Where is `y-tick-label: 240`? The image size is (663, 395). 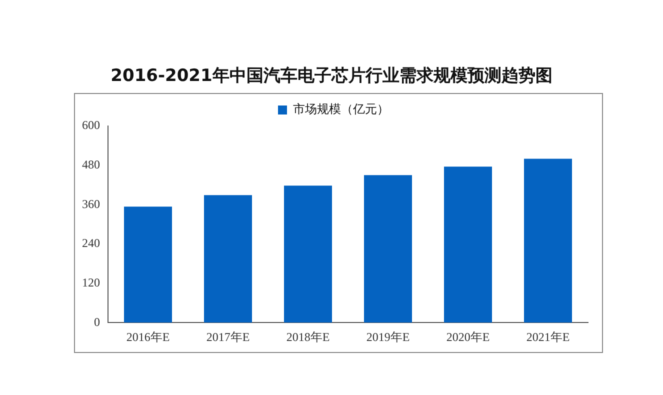 y-tick-label: 240 is located at coordinates (91, 243).